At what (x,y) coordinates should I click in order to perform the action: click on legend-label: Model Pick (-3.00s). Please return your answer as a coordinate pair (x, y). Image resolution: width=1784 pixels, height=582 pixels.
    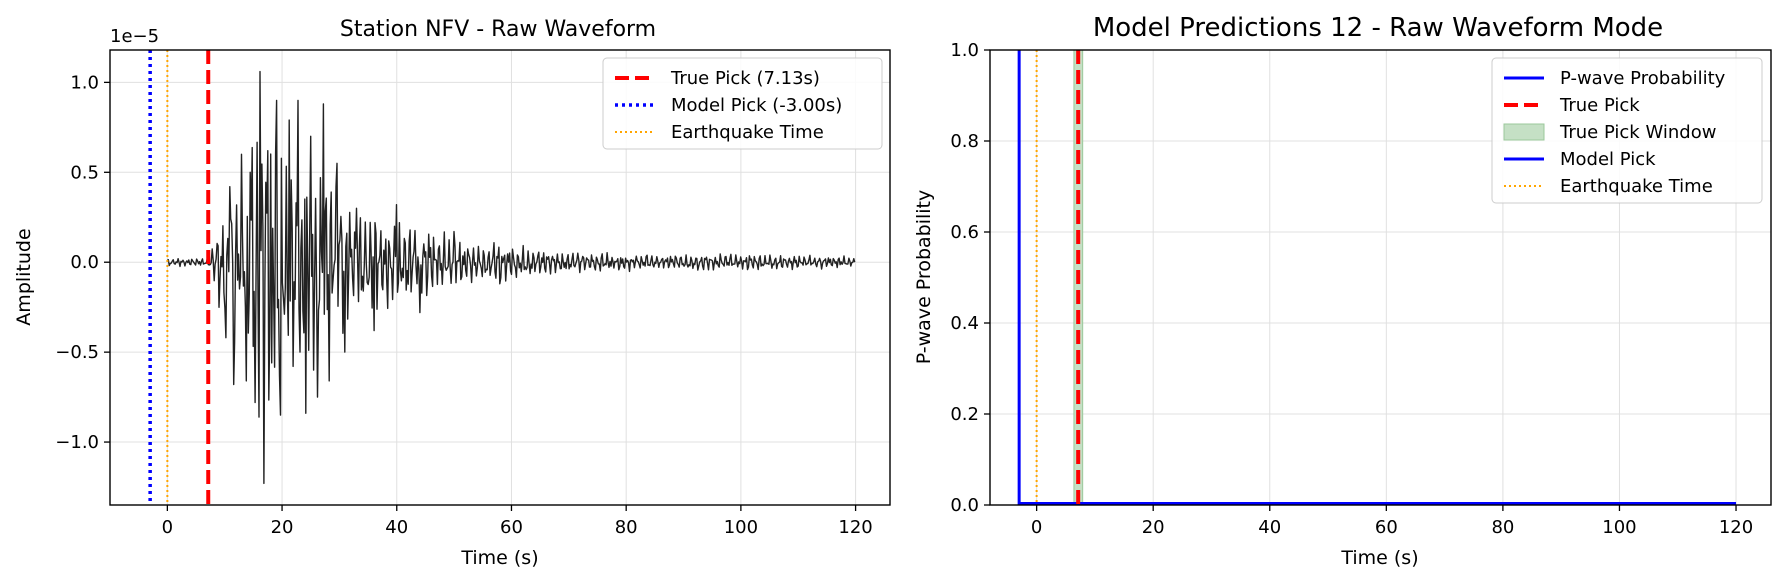
    Looking at the image, I should click on (756, 105).